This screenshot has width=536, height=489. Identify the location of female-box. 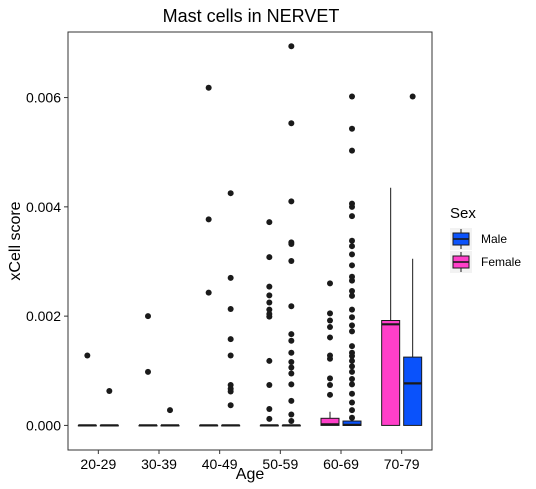
(391, 373).